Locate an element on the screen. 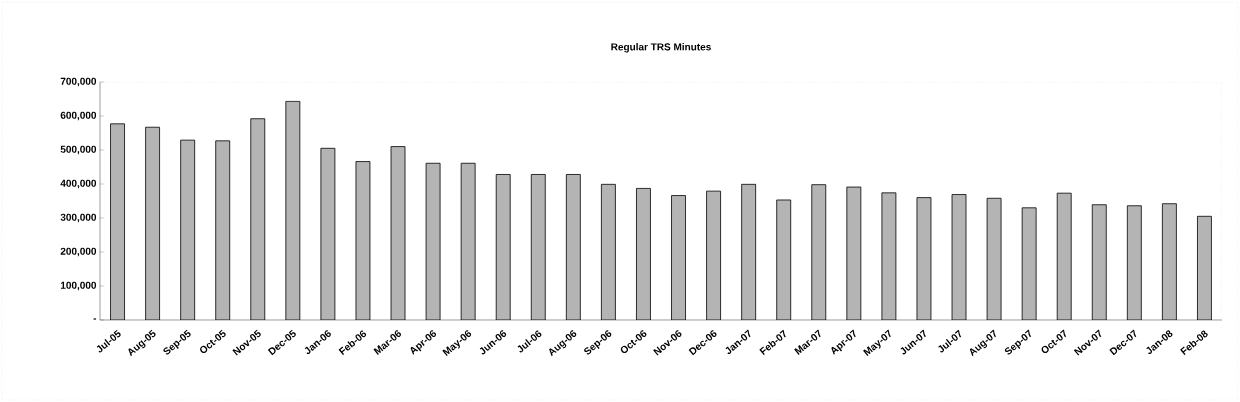 This screenshot has width=1240, height=402. y-tick-label: - is located at coordinates (95, 319).